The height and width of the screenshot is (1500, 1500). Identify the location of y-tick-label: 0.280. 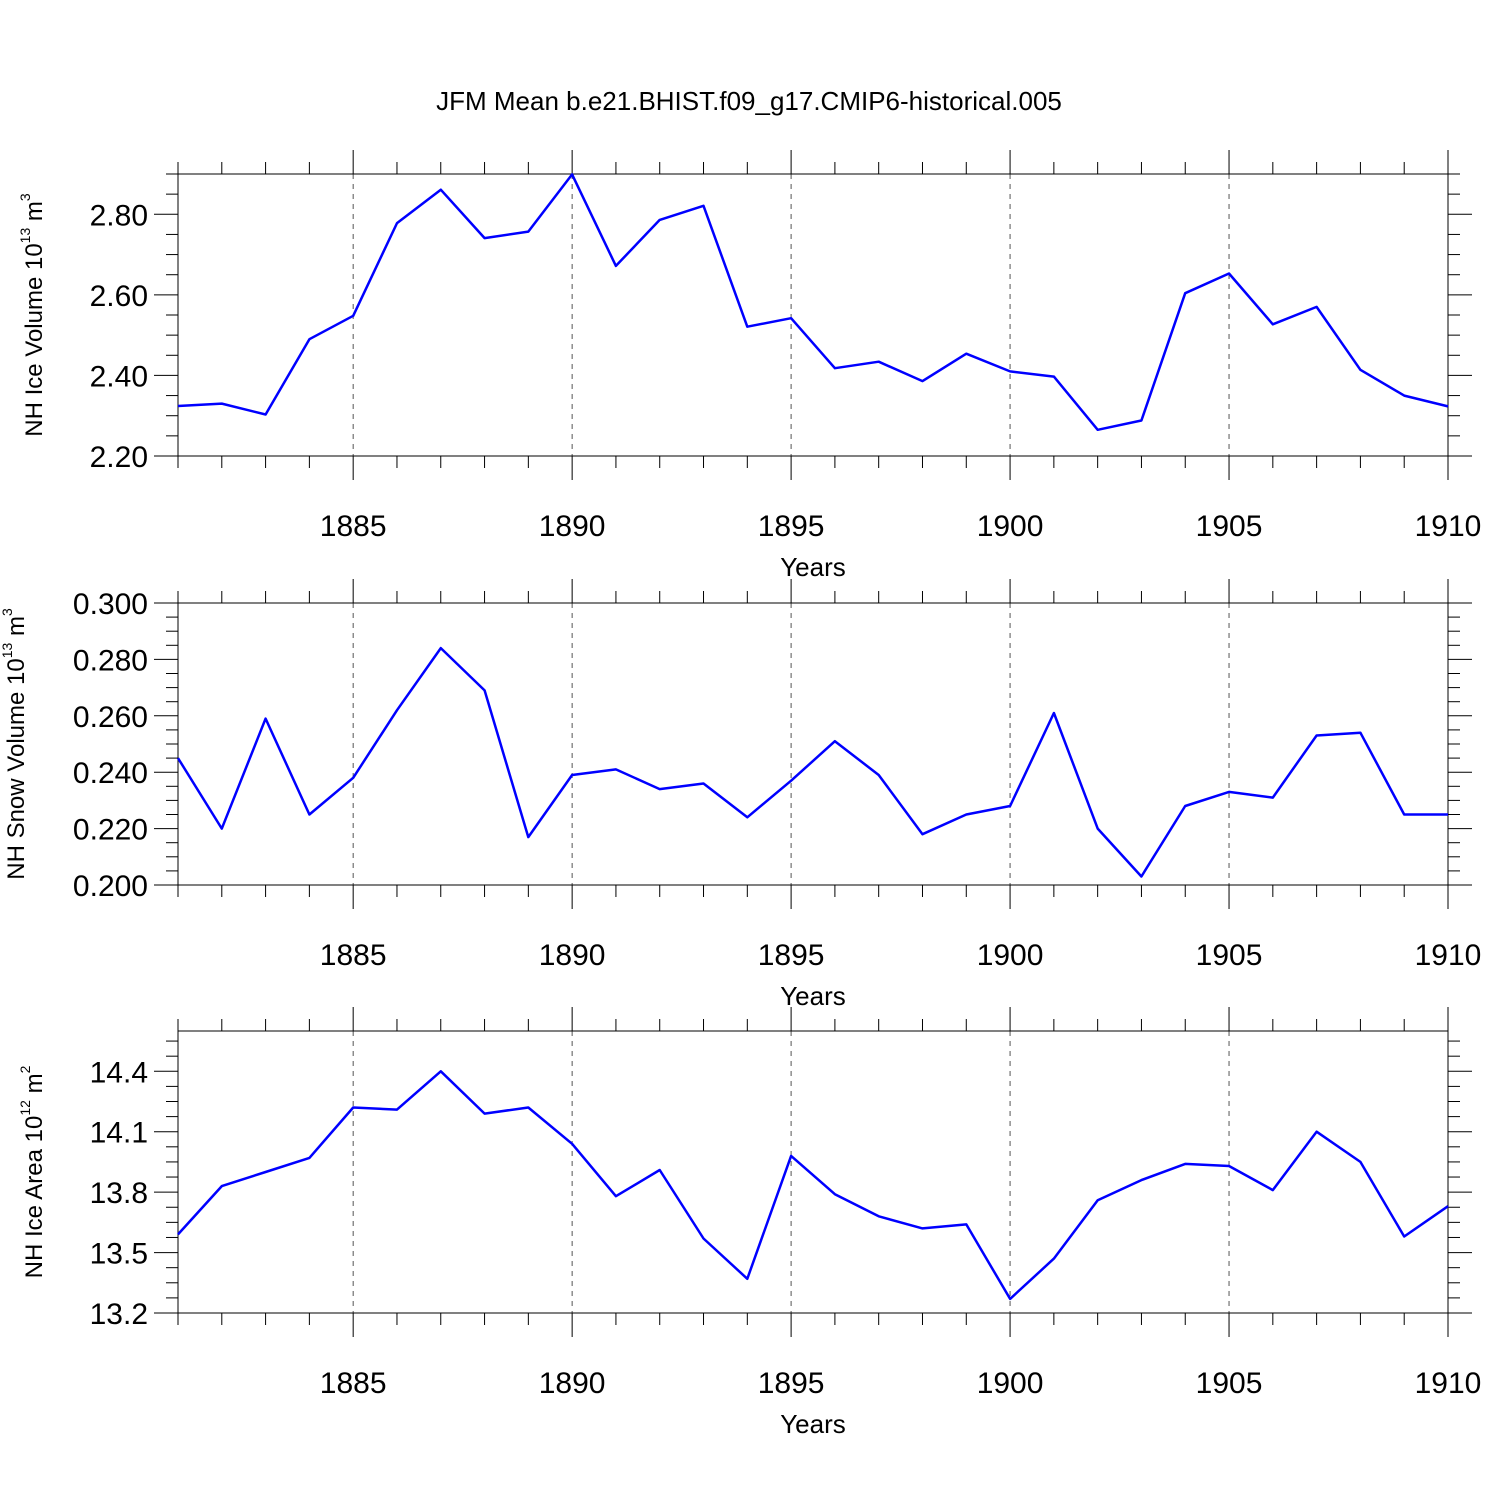
(110, 660).